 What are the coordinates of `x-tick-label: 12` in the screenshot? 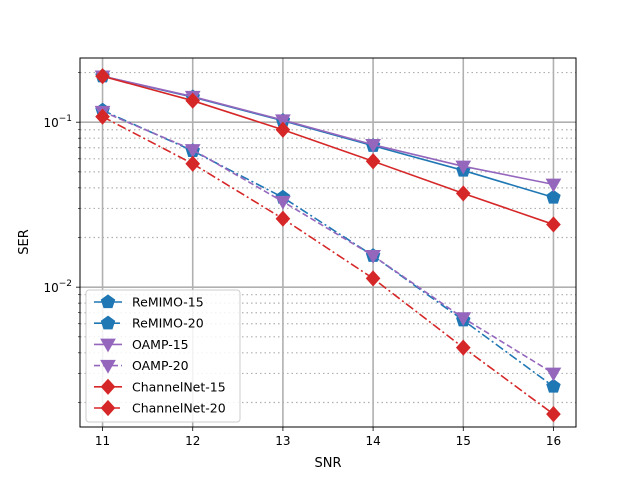 It's located at (192, 441).